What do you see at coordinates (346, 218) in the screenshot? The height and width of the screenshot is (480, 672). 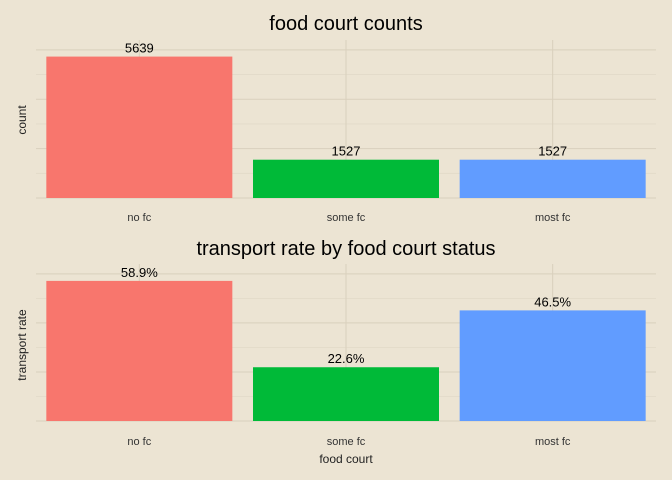 I see `counts-x-tick-some-fc: some fc` at bounding box center [346, 218].